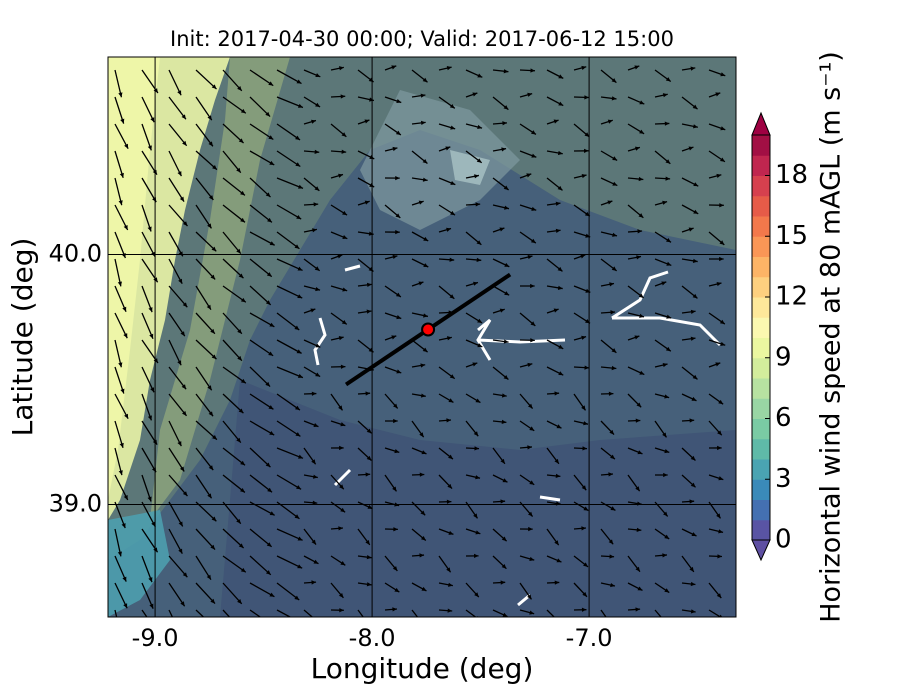 This screenshot has width=900, height=700. Describe the element at coordinates (791, 175) in the screenshot. I see `colorbar-tick-label: 18` at that location.